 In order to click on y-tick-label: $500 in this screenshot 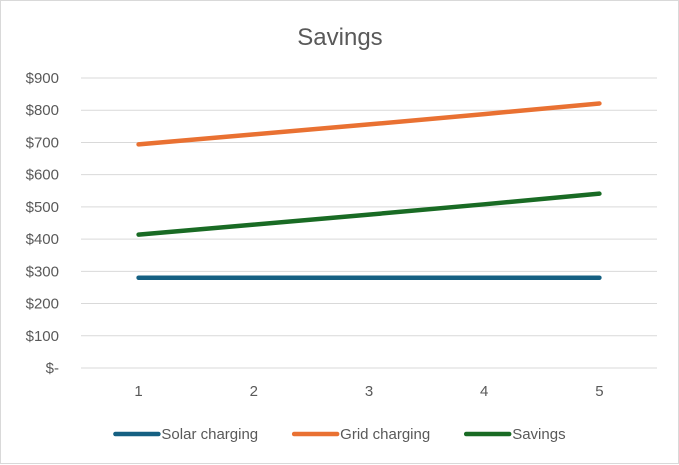, I will do `click(42, 207)`.